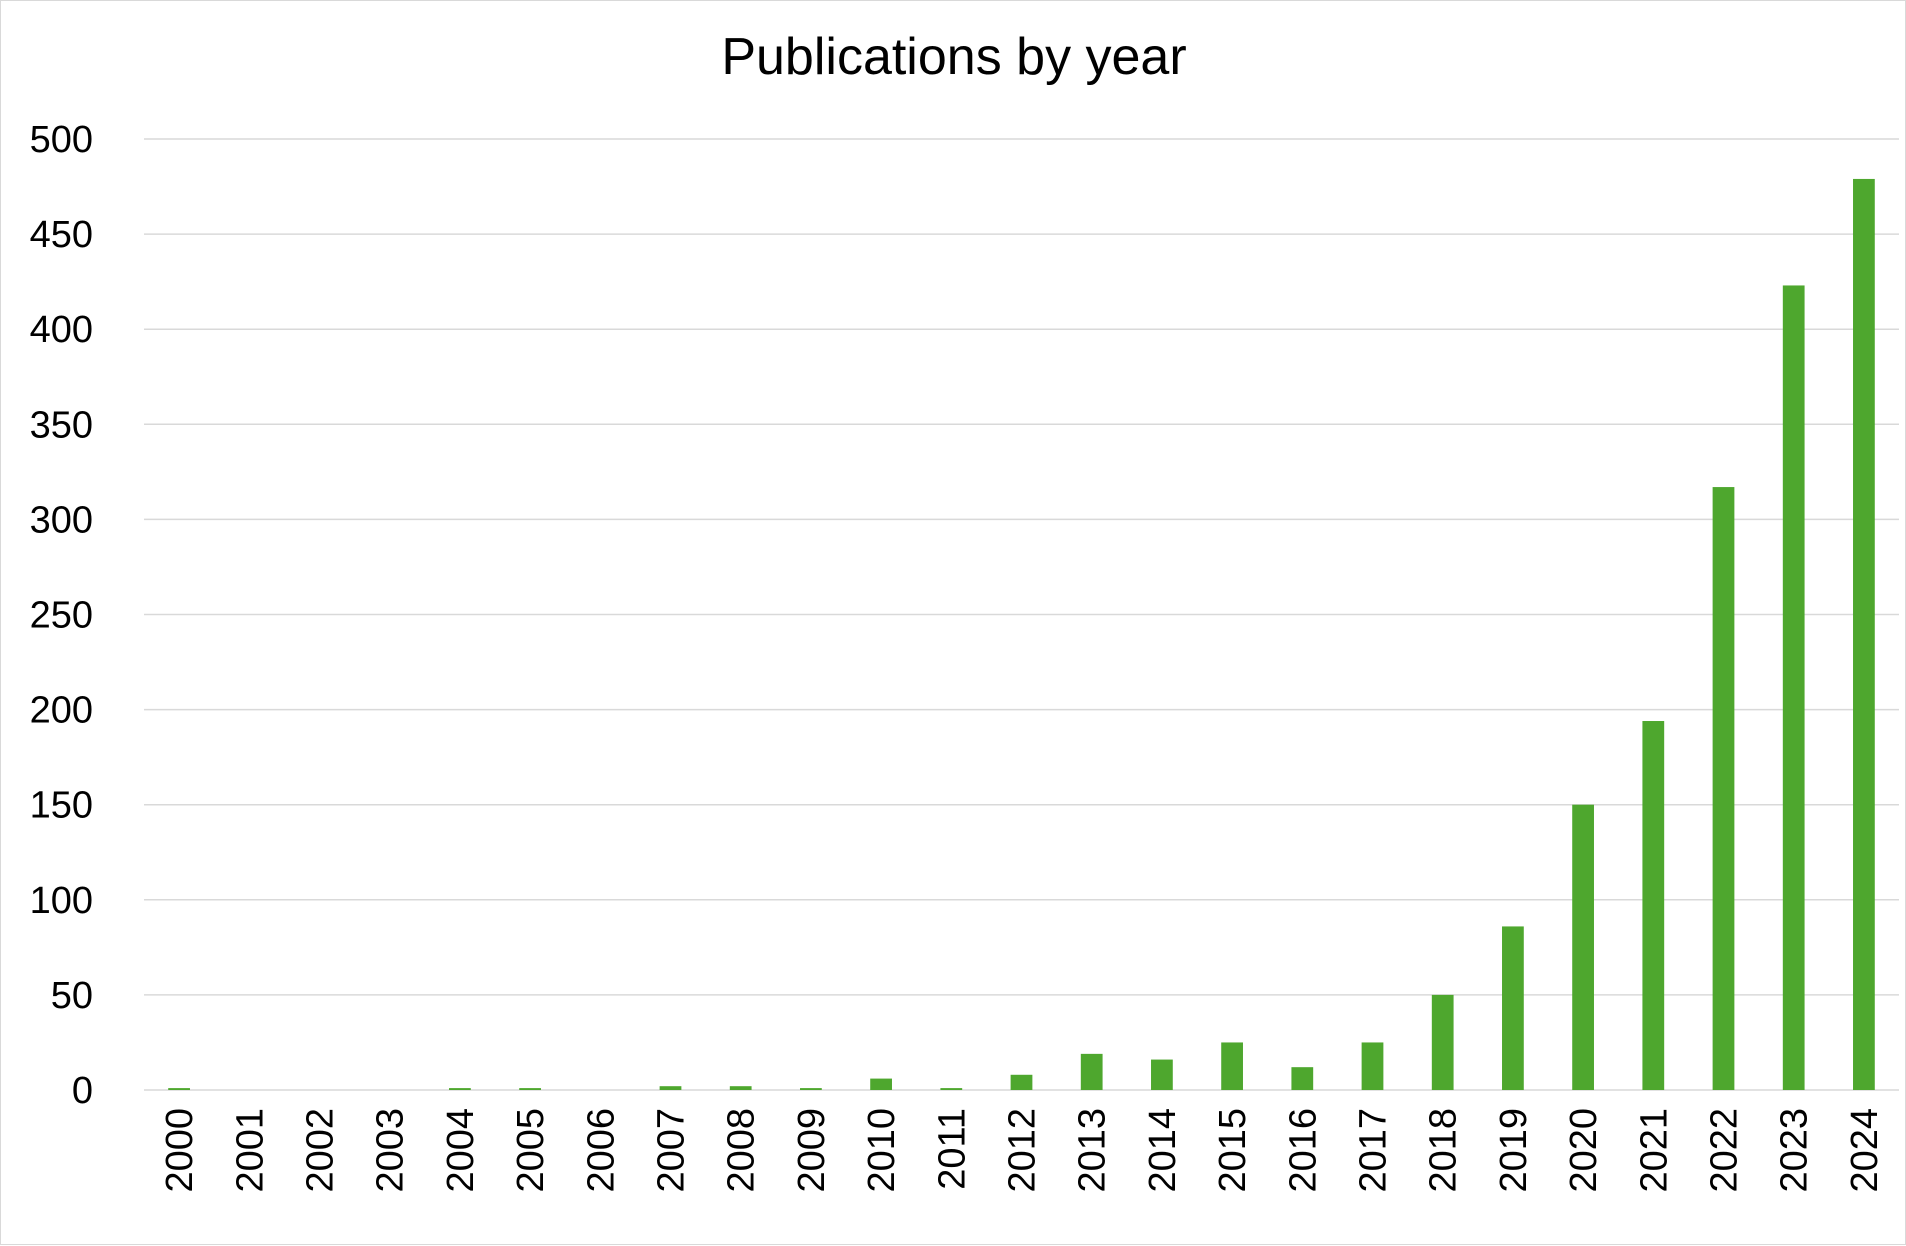 The image size is (1906, 1246). What do you see at coordinates (61, 711) in the screenshot?
I see `y-tick-label: 200` at bounding box center [61, 711].